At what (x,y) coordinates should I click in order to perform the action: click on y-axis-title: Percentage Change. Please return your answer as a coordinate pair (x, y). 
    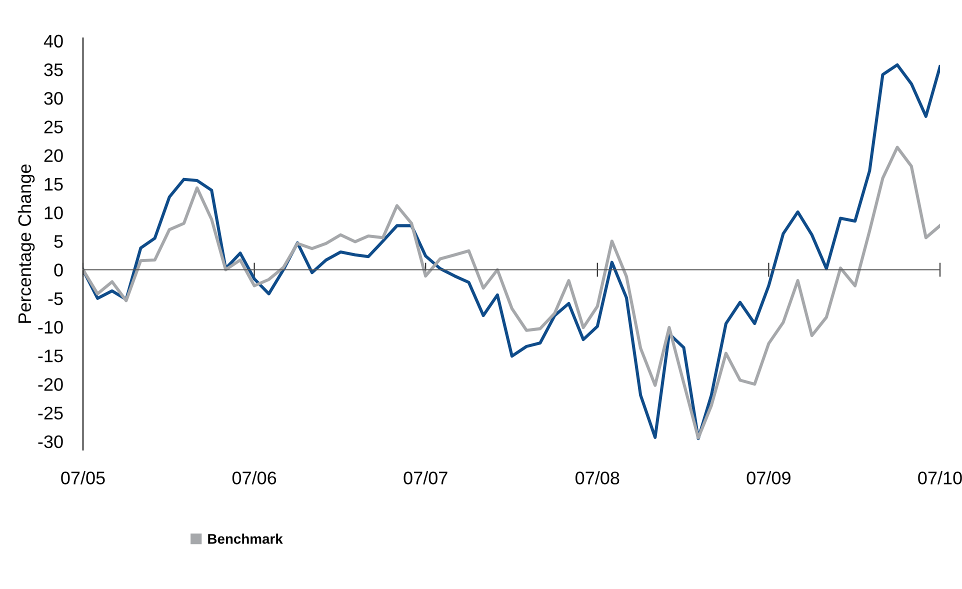
    Looking at the image, I should click on (26, 243).